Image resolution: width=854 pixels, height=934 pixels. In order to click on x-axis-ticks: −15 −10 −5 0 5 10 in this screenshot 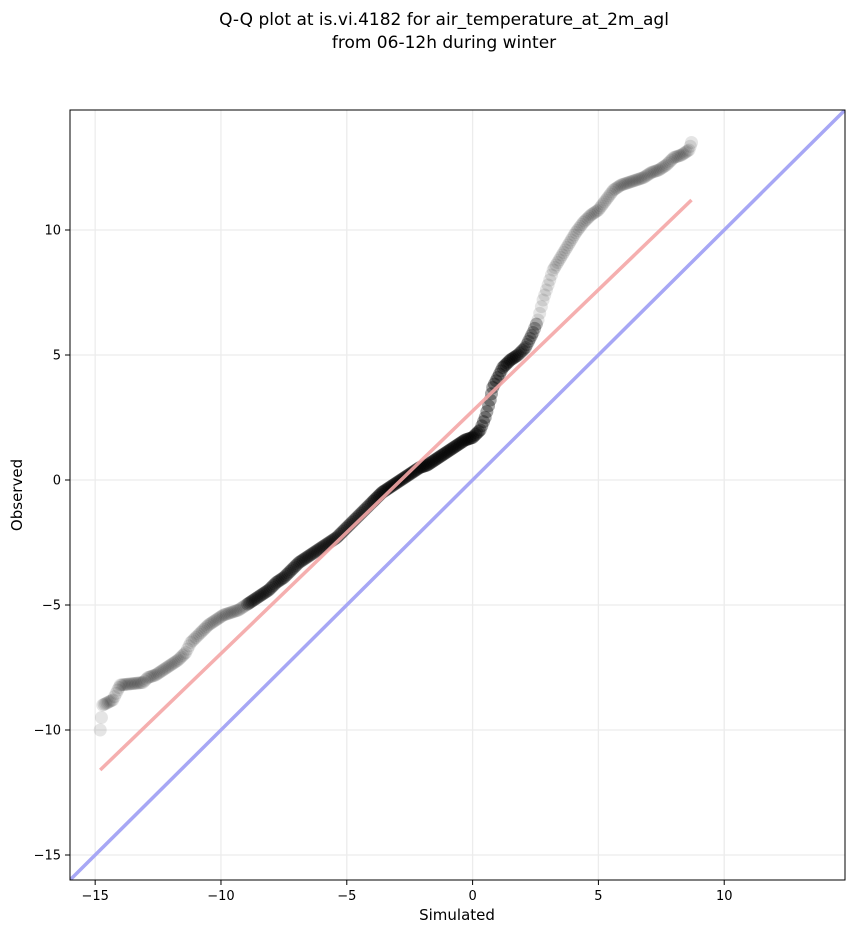, I will do `click(406, 892)`.